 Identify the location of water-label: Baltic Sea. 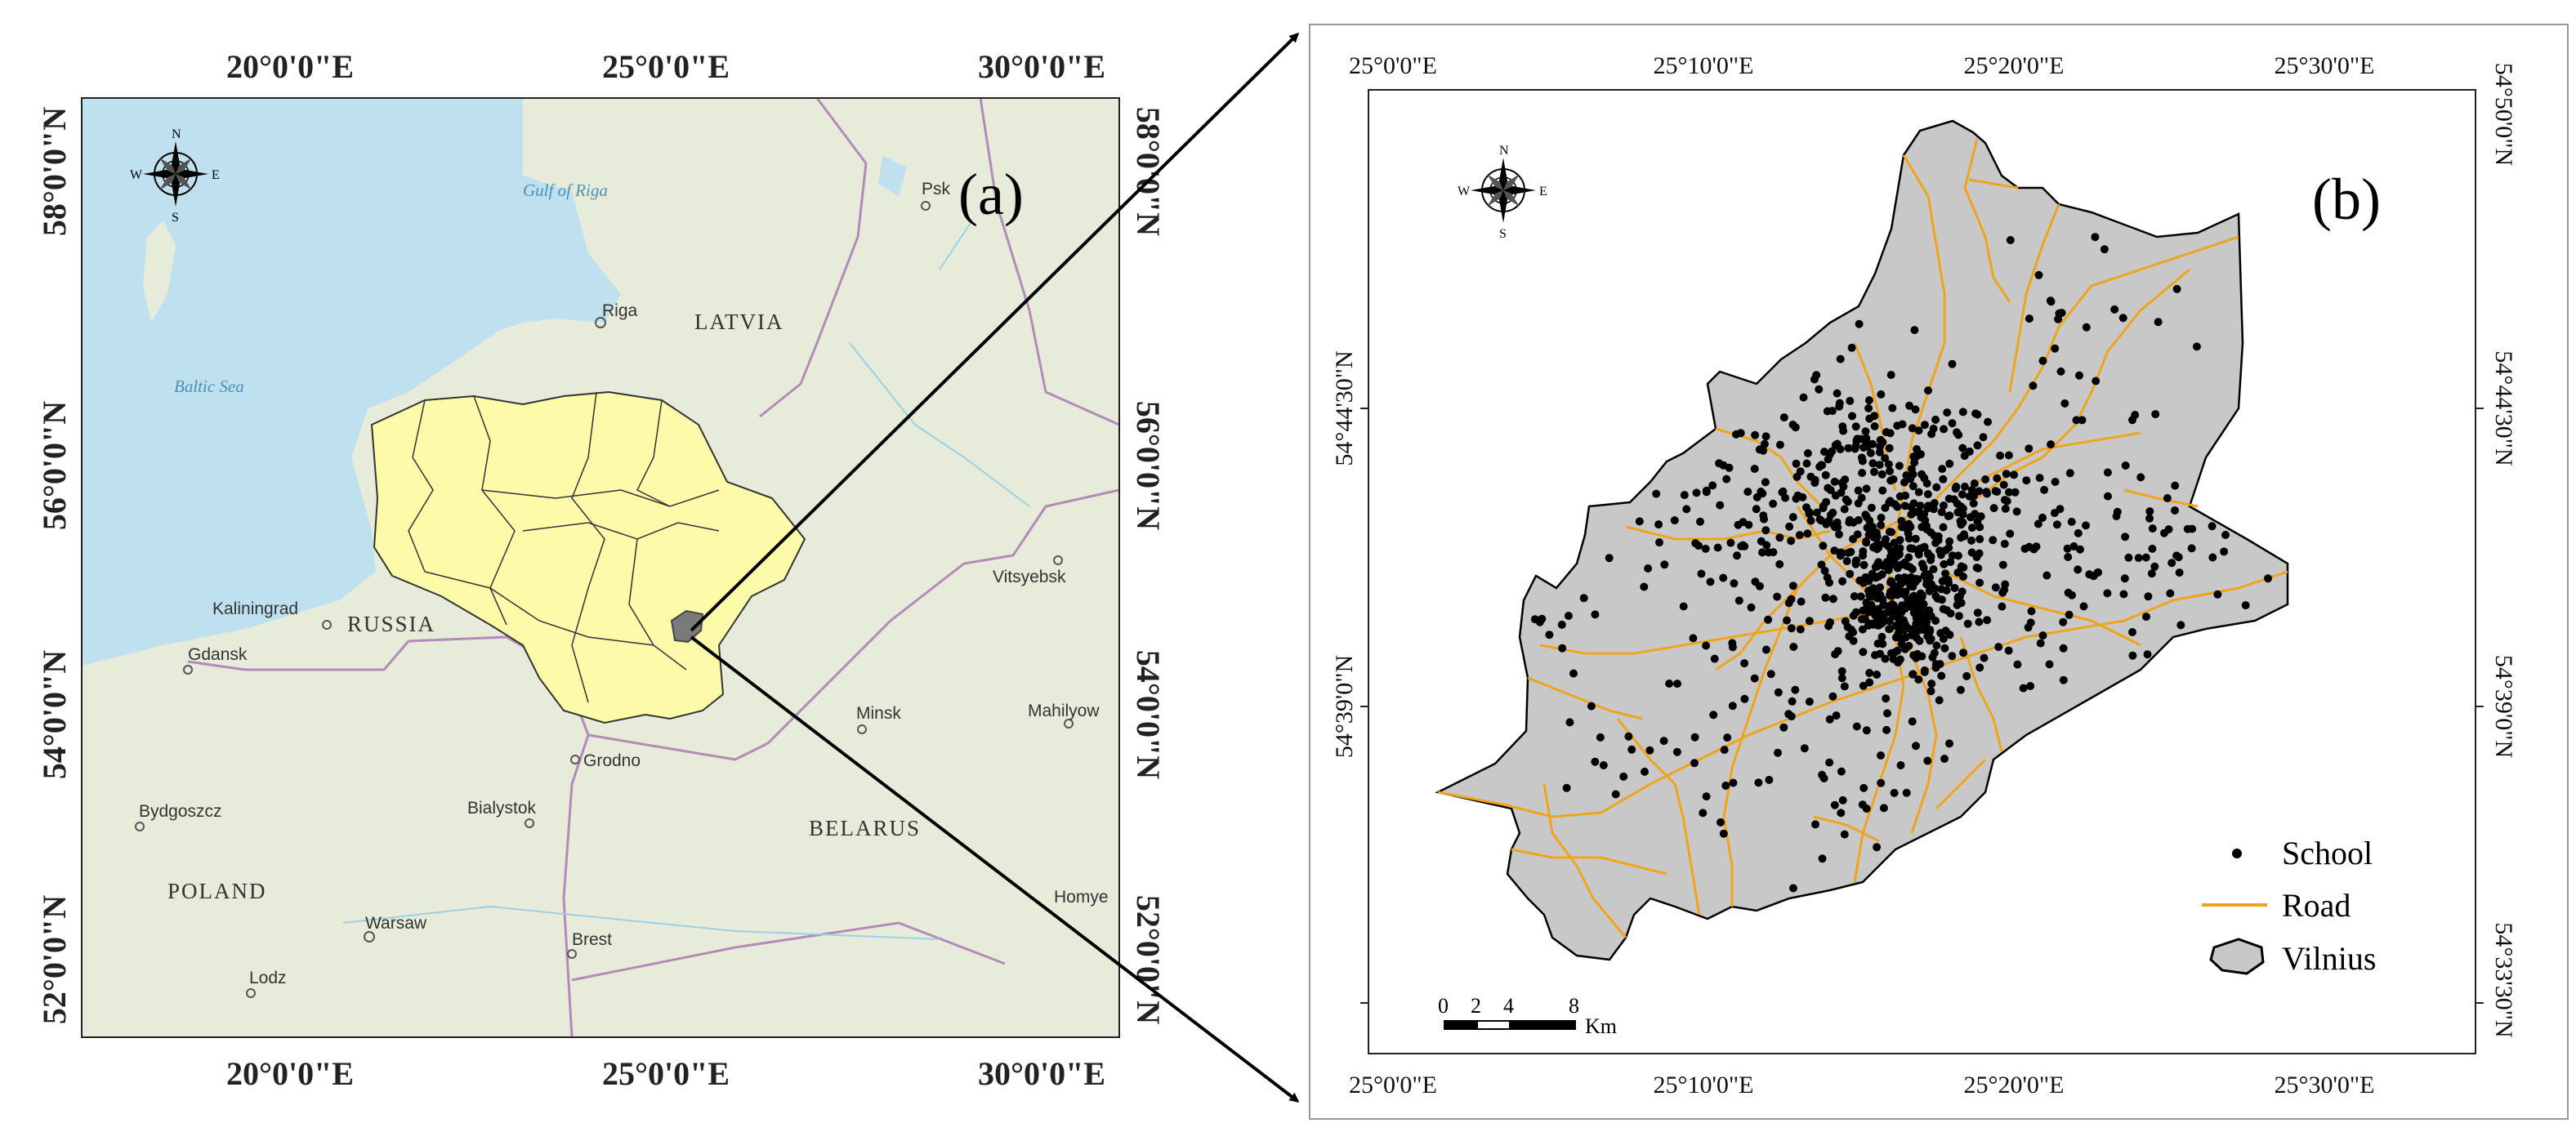
(209, 386).